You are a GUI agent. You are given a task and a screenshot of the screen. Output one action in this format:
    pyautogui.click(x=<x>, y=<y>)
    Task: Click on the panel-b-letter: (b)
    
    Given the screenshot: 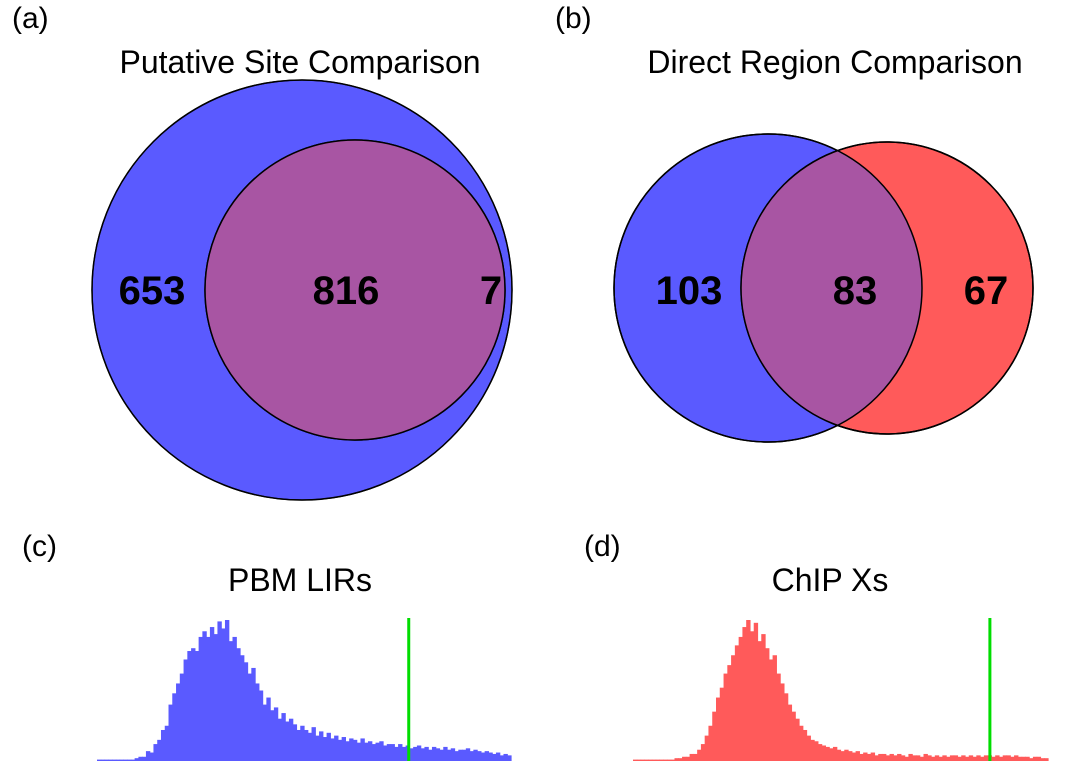 What is the action you would take?
    pyautogui.click(x=573, y=18)
    